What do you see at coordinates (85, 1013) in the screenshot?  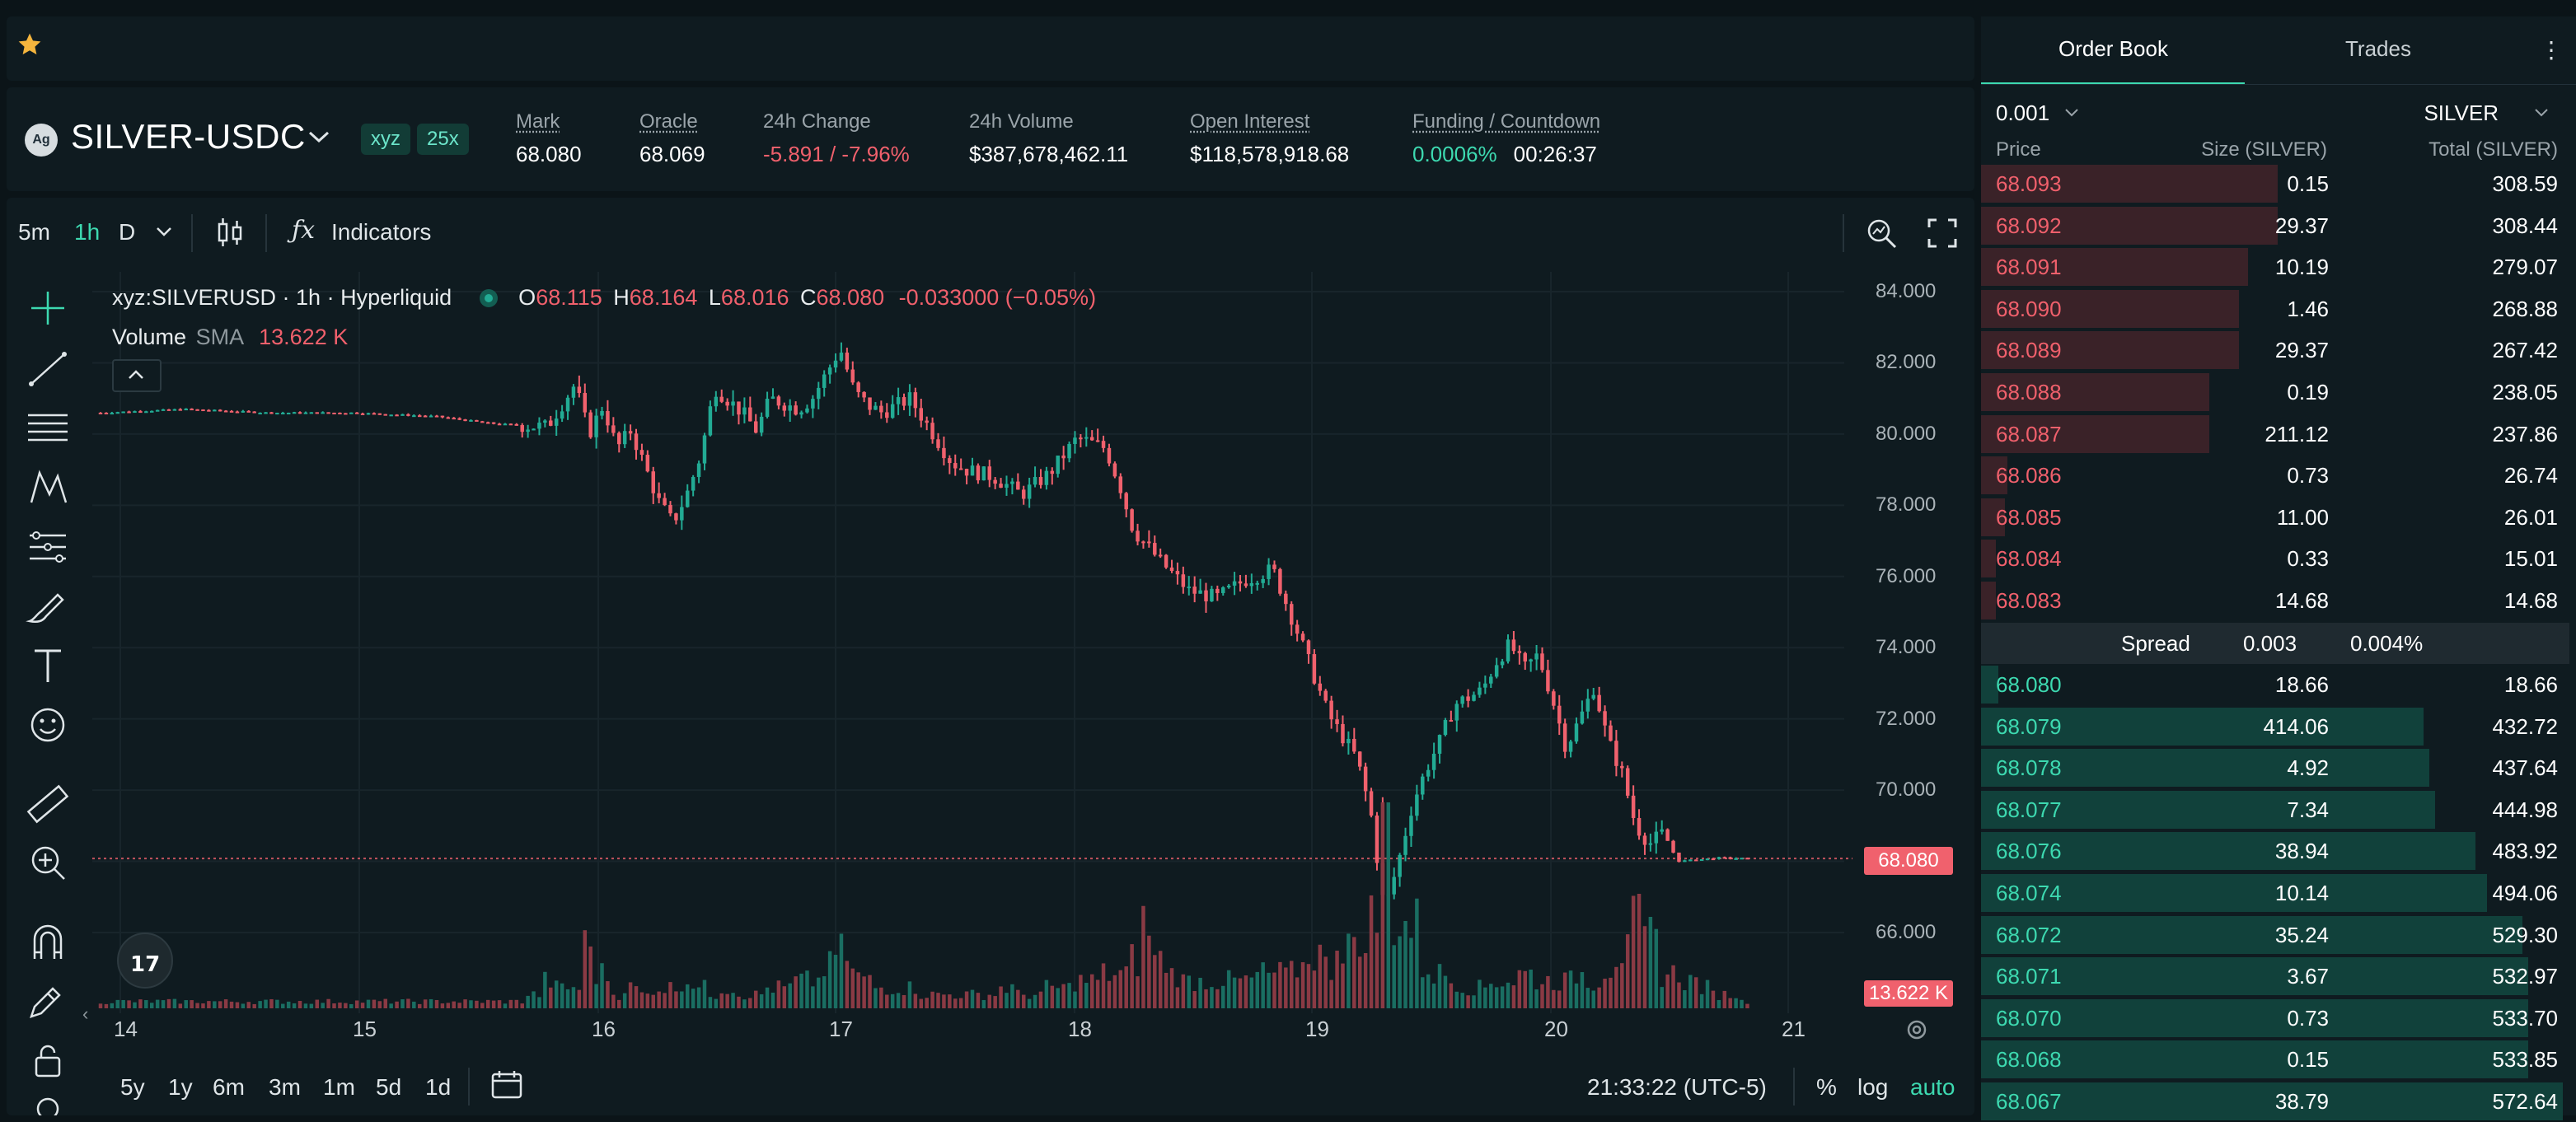 I see `scroll-left-icon: ‹` at bounding box center [85, 1013].